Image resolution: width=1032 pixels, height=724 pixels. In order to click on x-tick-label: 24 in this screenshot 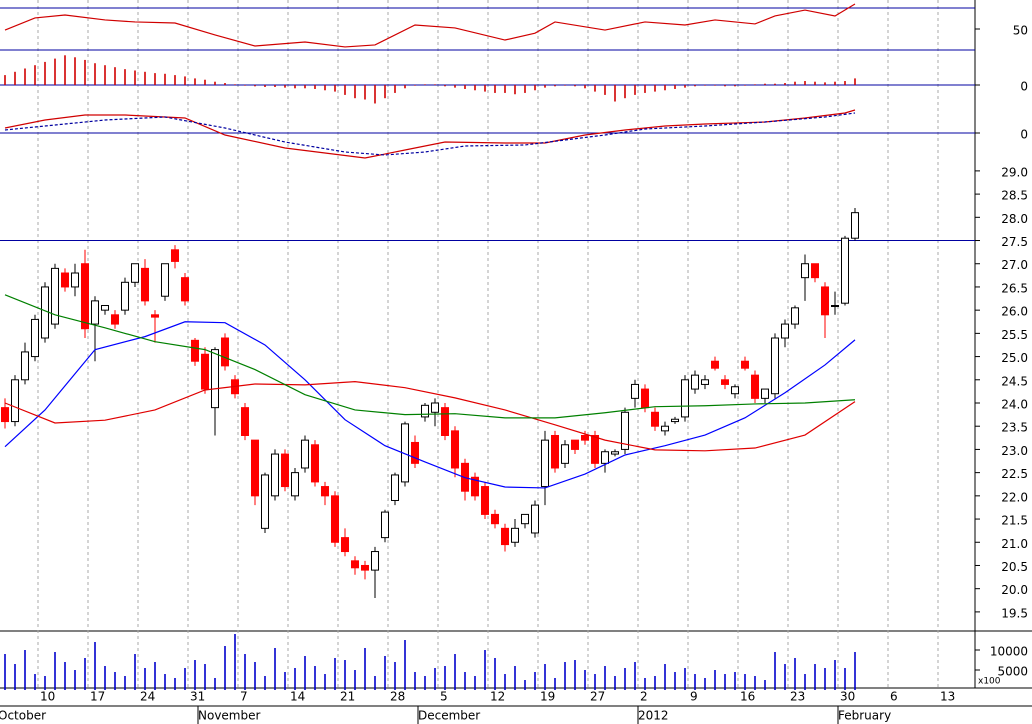, I will do `click(147, 697)`.